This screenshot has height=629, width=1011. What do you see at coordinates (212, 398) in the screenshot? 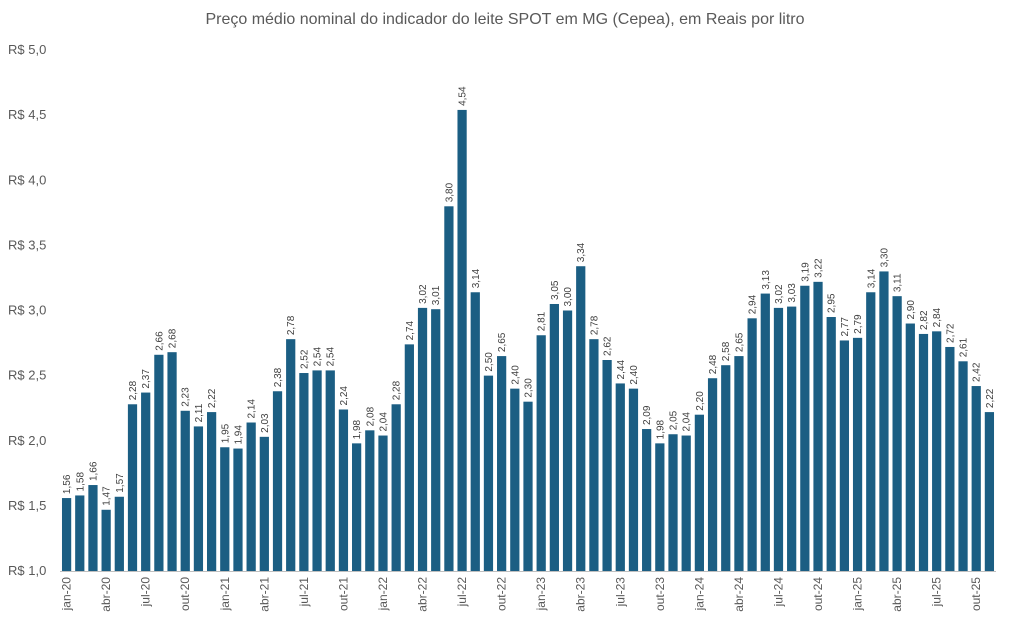
I see `data-label: 2,22` at bounding box center [212, 398].